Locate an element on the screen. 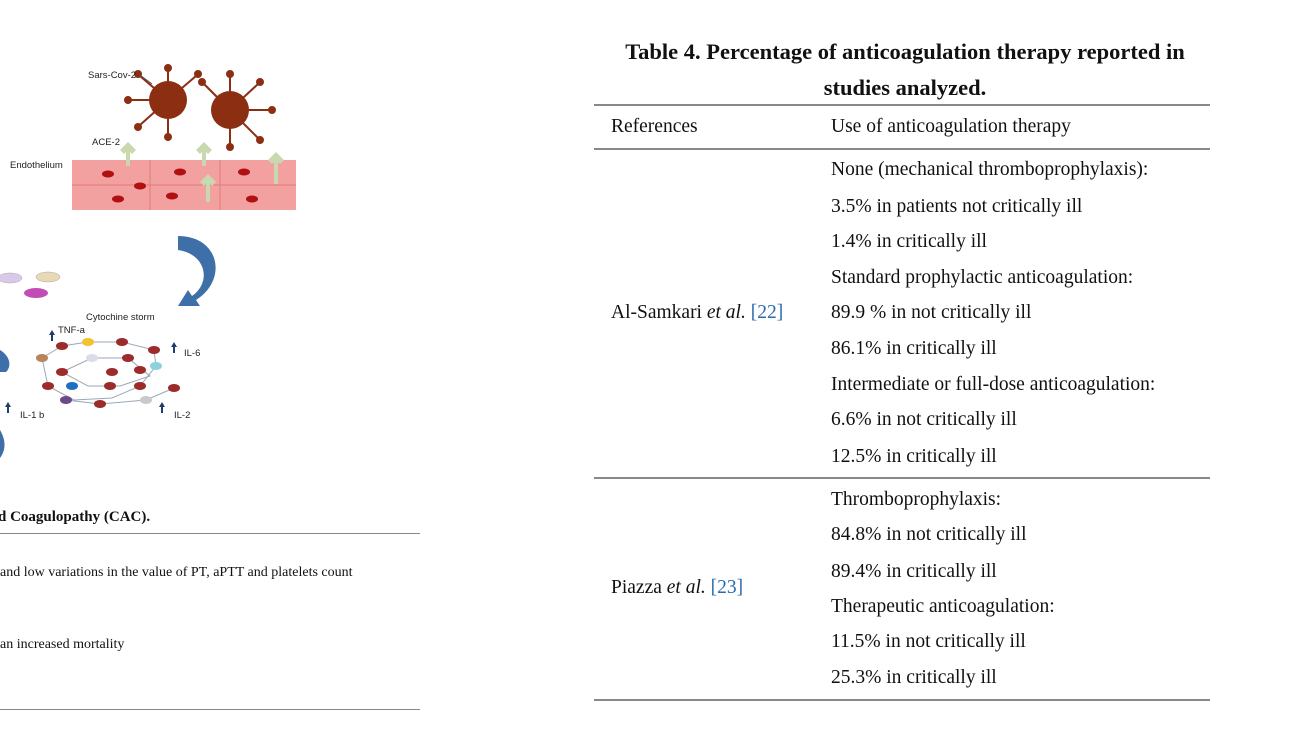  header-references: References is located at coordinates (654, 126).